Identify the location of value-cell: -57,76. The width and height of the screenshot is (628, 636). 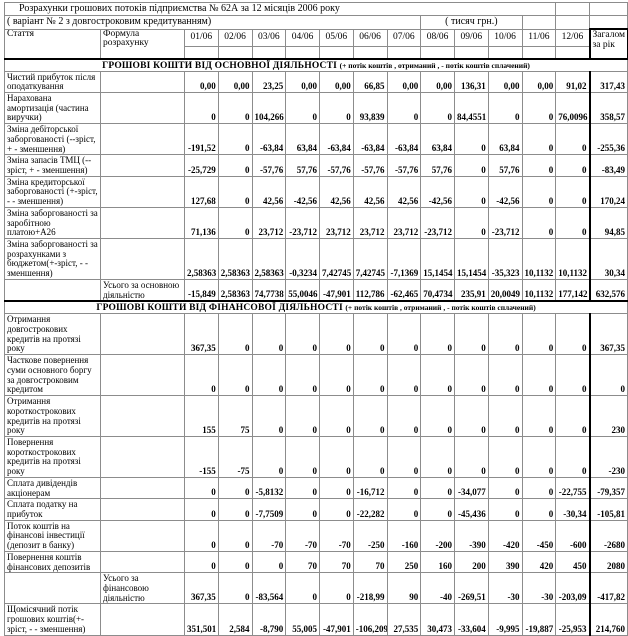
(336, 165).